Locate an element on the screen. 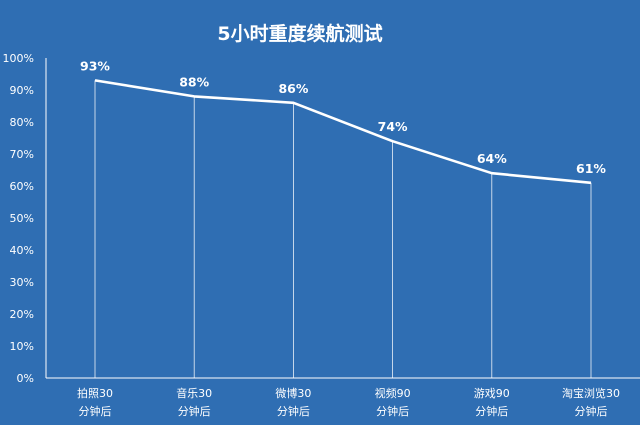 The image size is (640, 425). x-tick-label: 微博30 分钟后 is located at coordinates (293, 402).